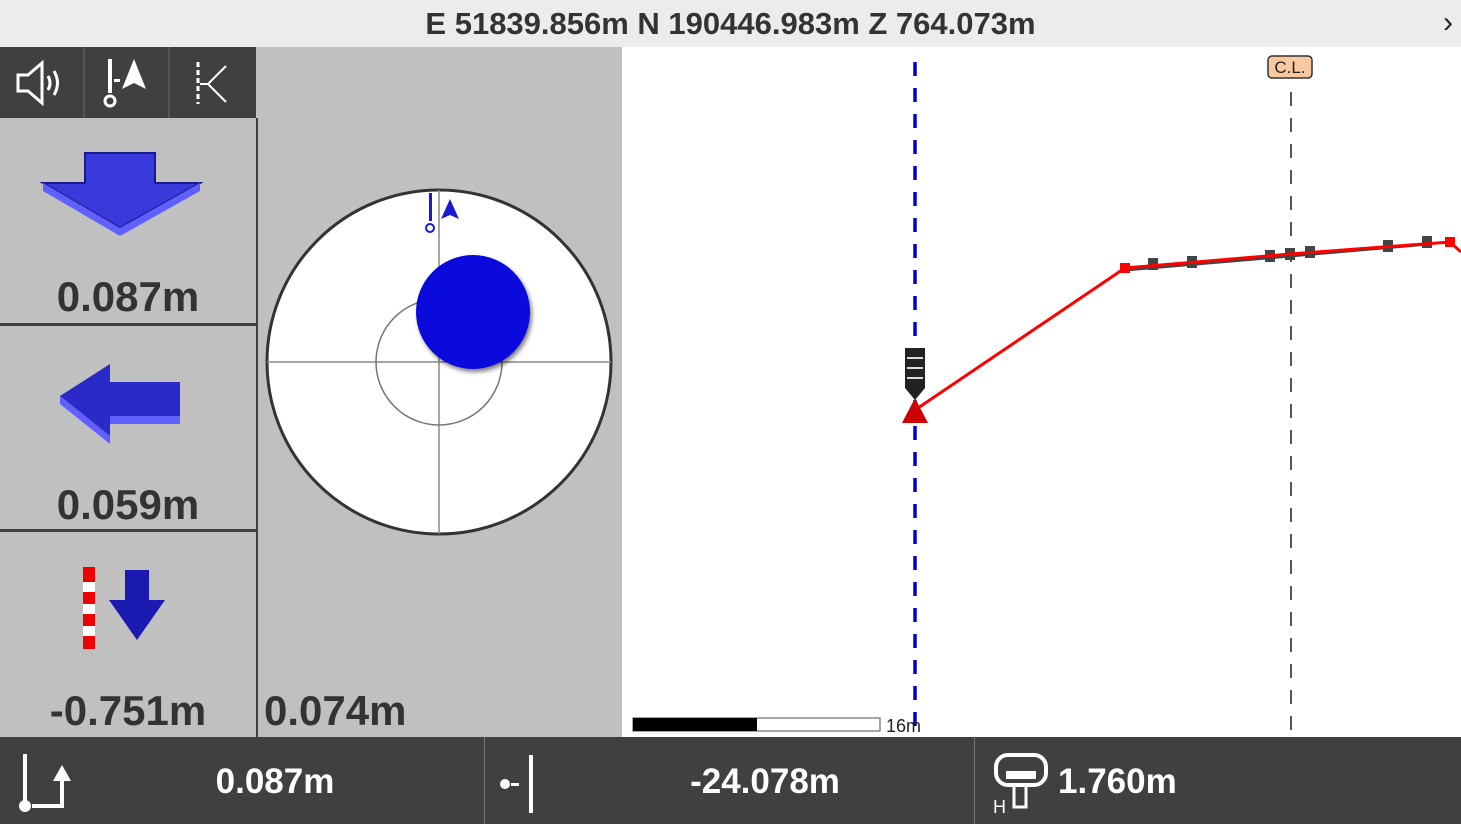  I want to click on chevron-right-icon: ›, so click(1448, 22).